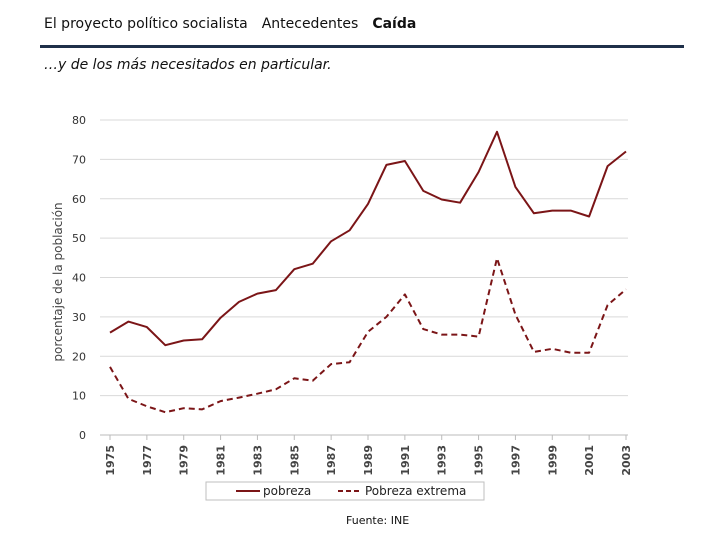 The height and width of the screenshot is (540, 720). Describe the element at coordinates (257, 460) in the screenshot. I see `x-tick-label: 1983` at that location.